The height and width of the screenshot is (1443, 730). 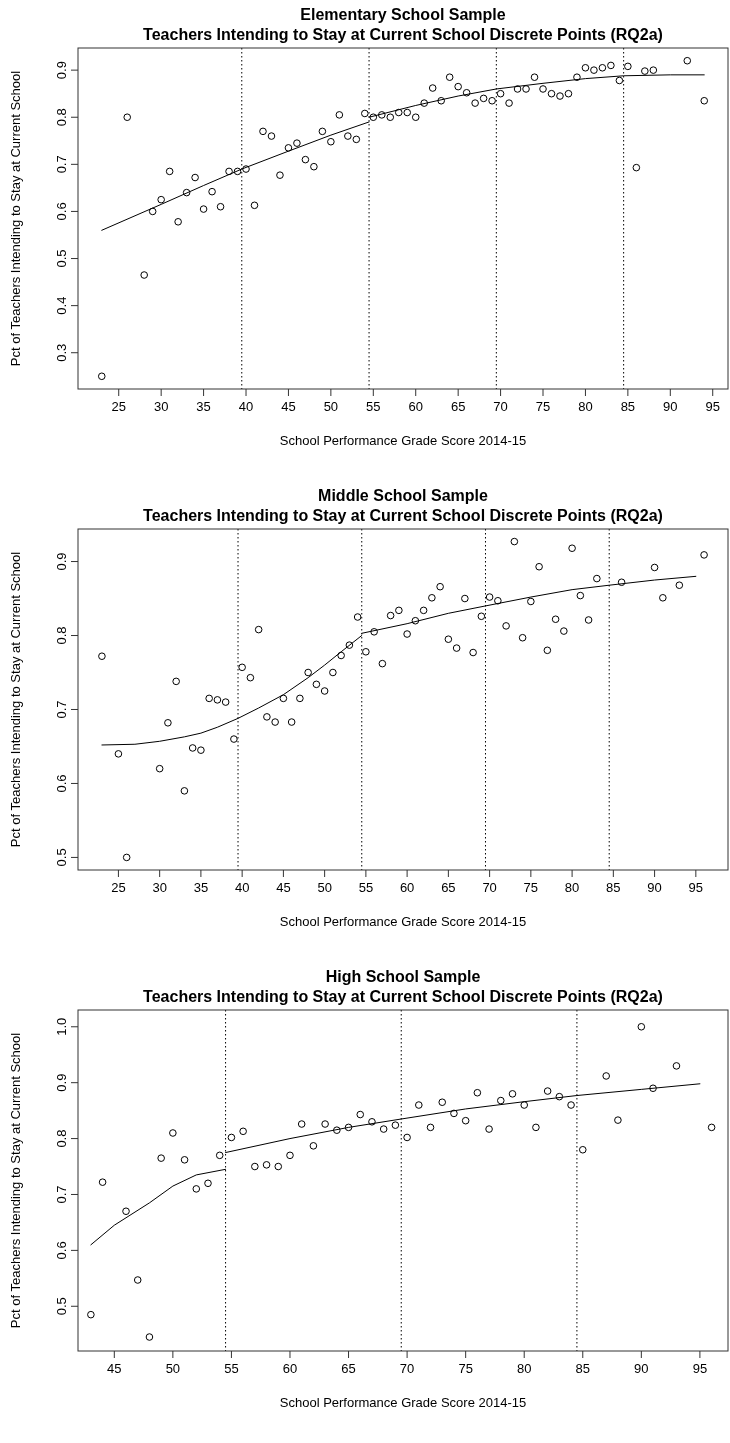 I want to click on chart-title: High School Sample, so click(x=403, y=976).